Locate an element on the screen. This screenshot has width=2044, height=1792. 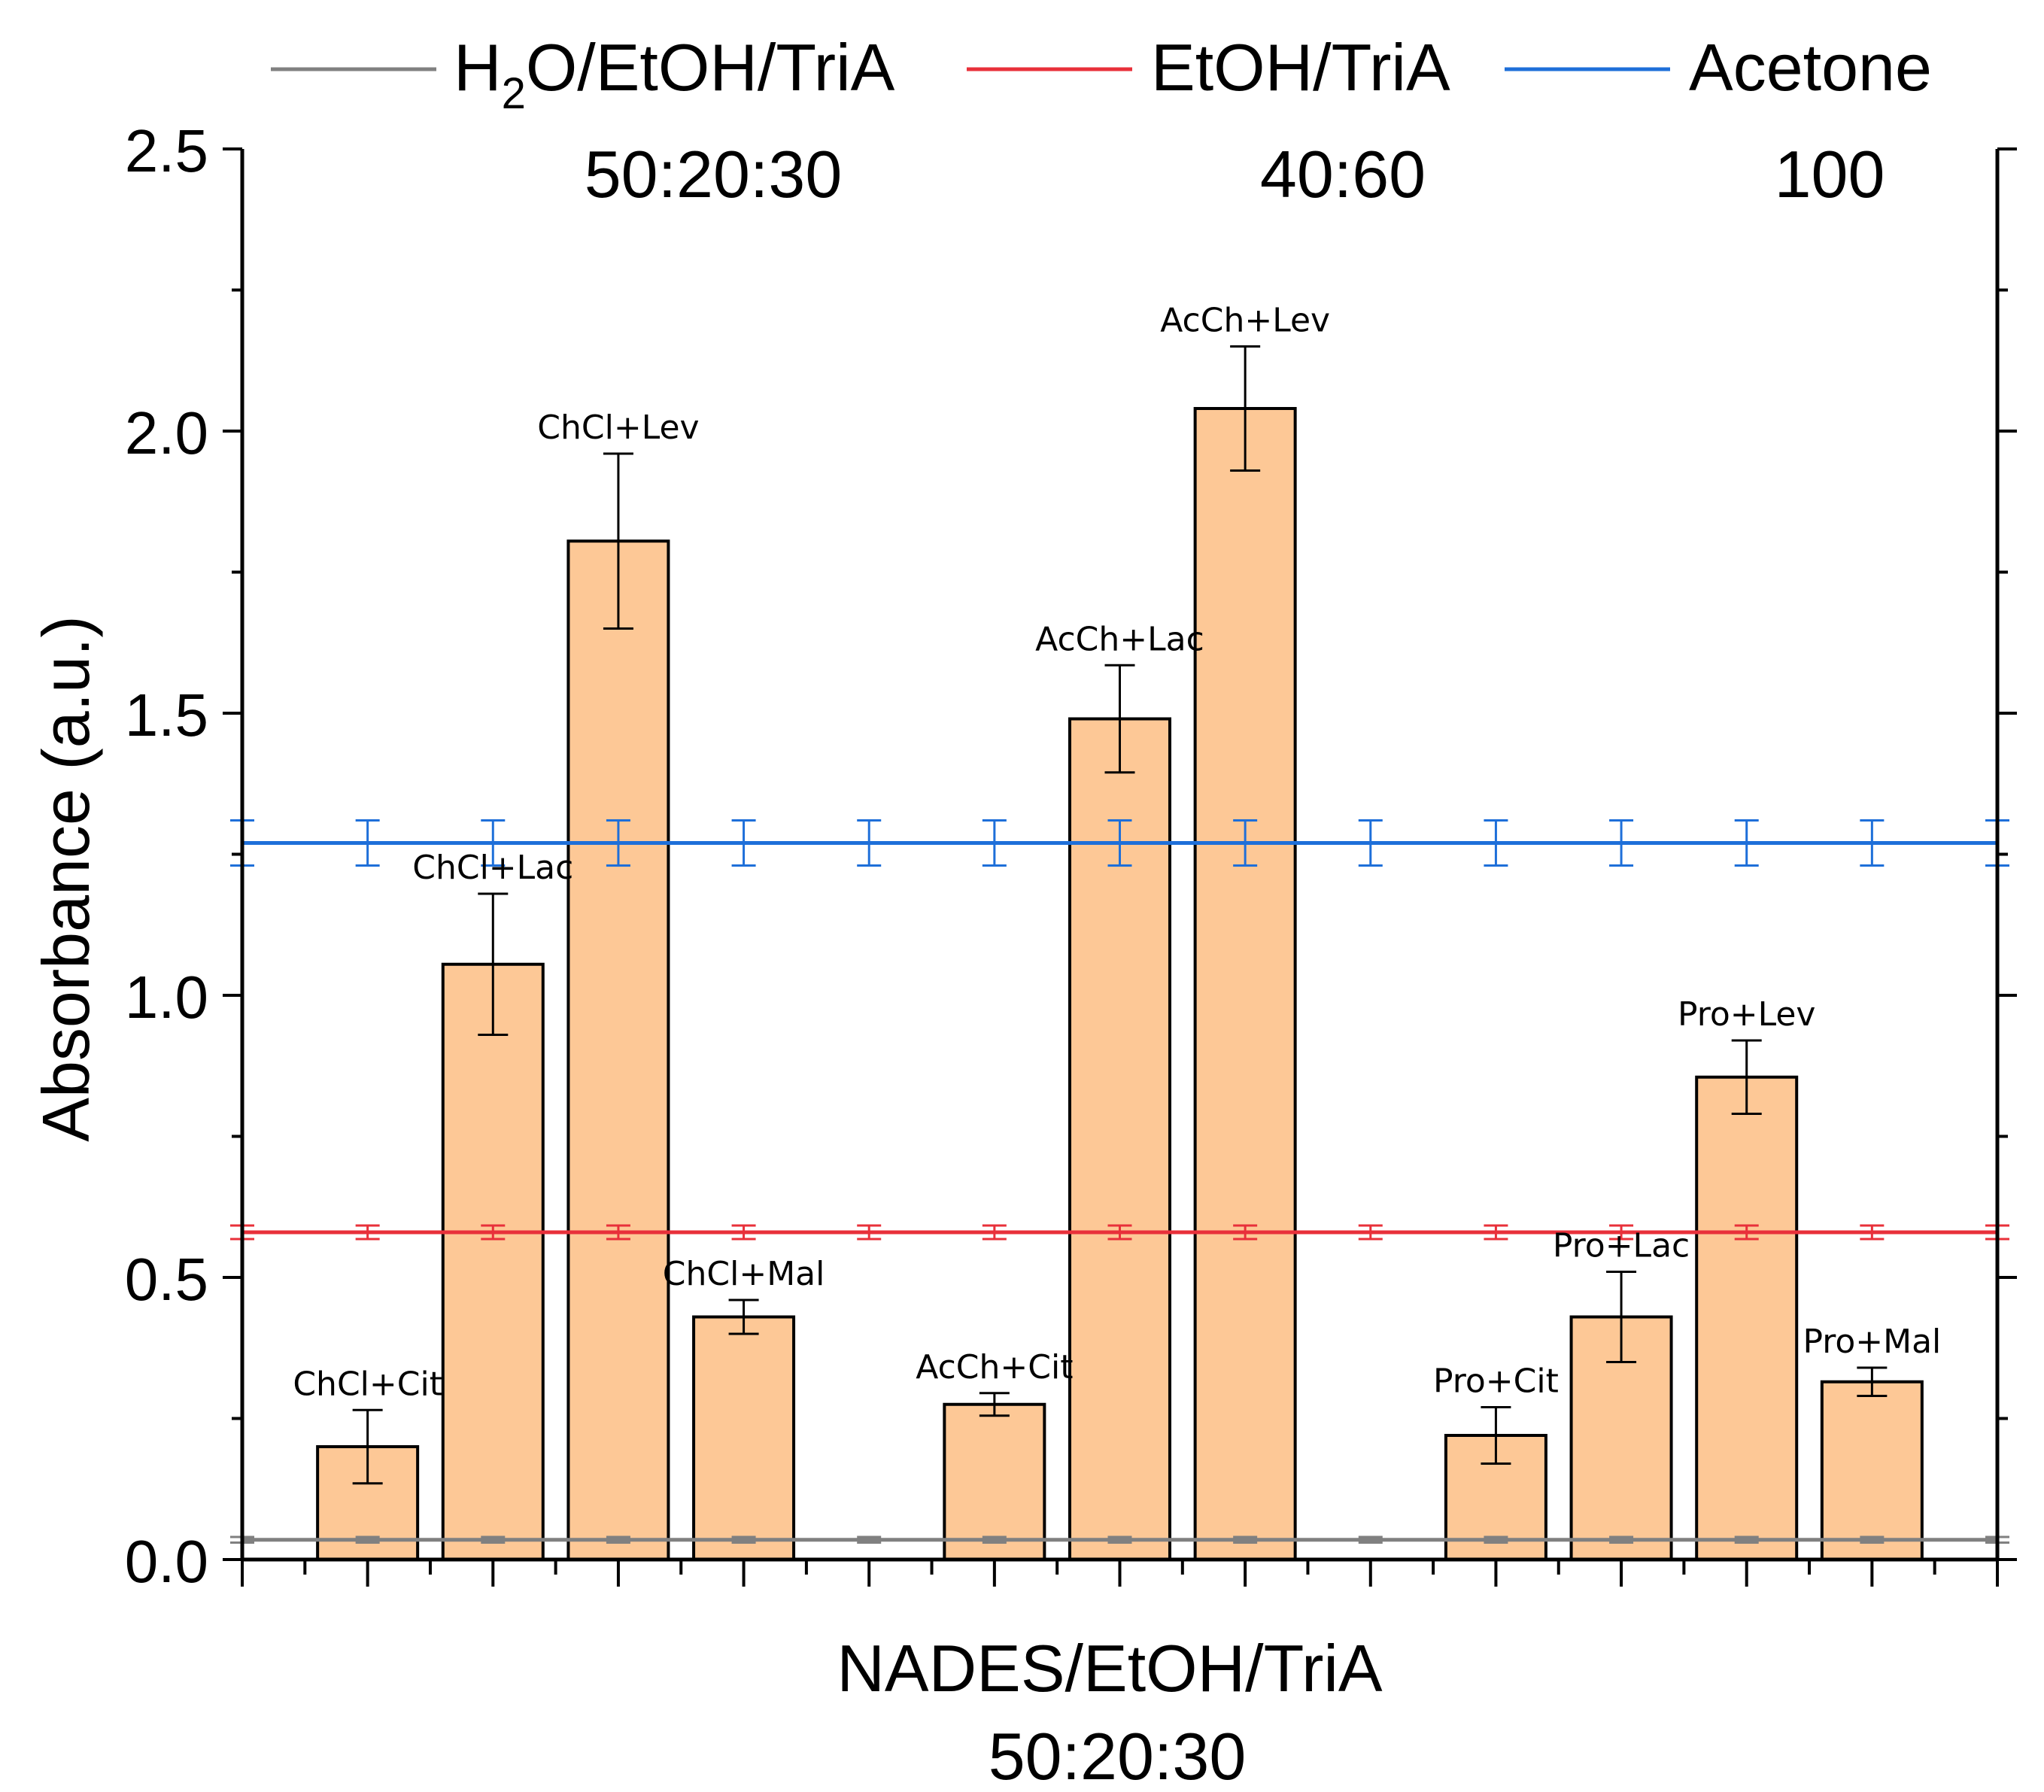
ratio-label-water-ethanol-tria: 50:20:30 is located at coordinates (714, 174).